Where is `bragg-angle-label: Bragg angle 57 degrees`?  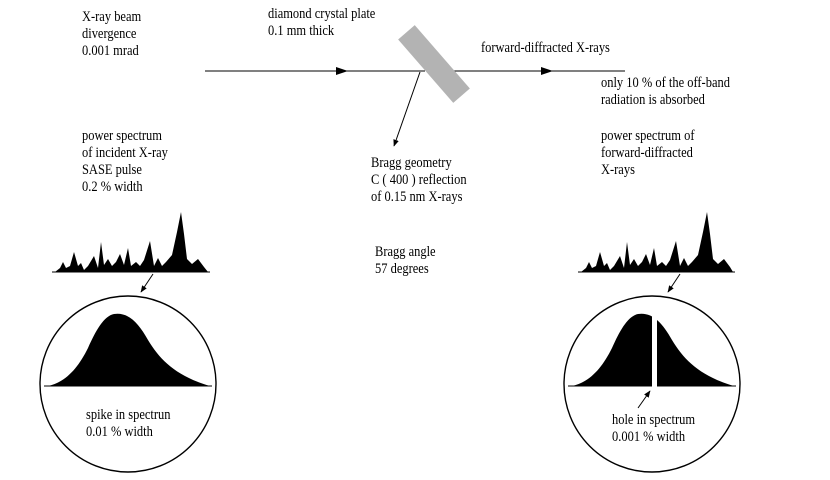 bragg-angle-label: Bragg angle 57 degrees is located at coordinates (405, 261).